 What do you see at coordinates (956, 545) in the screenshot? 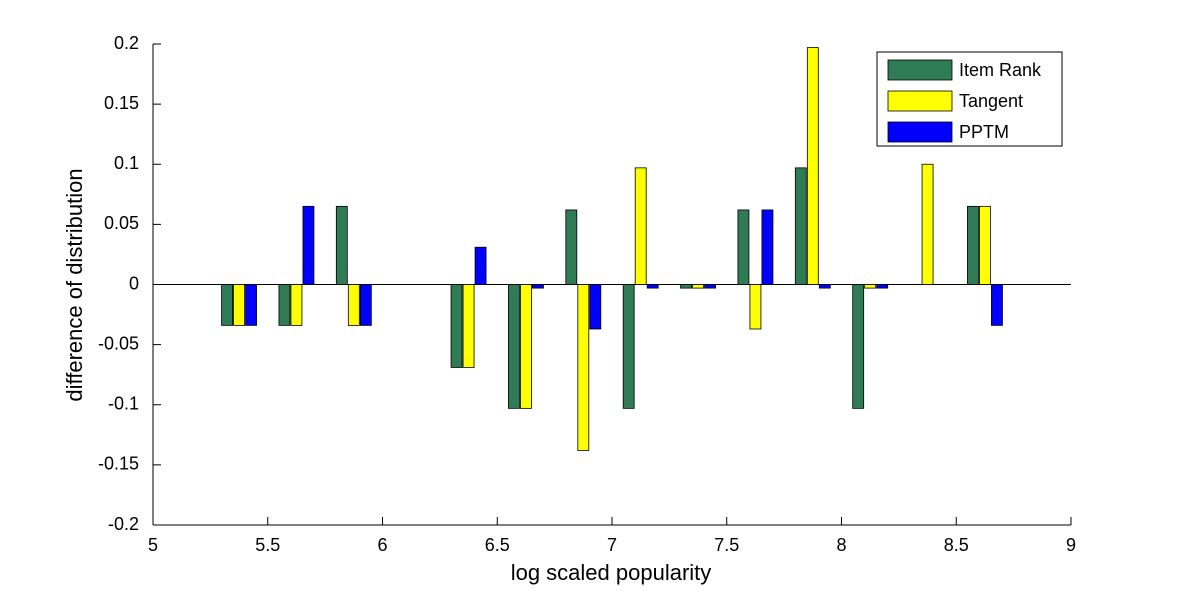
I see `x-tick-label: 8.5` at bounding box center [956, 545].